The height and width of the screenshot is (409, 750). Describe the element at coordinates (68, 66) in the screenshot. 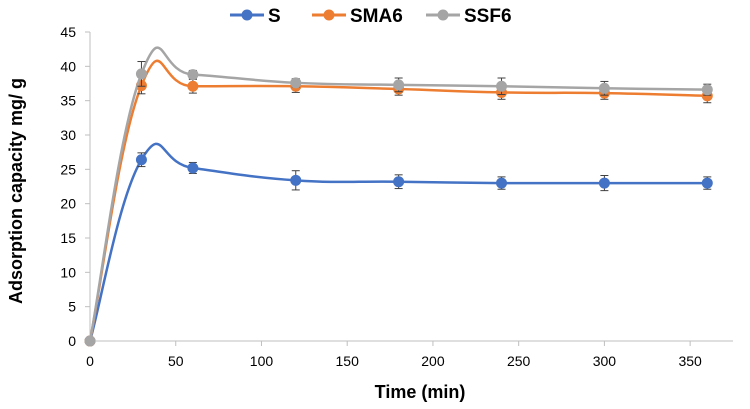

I see `y-tick-label: 40` at that location.